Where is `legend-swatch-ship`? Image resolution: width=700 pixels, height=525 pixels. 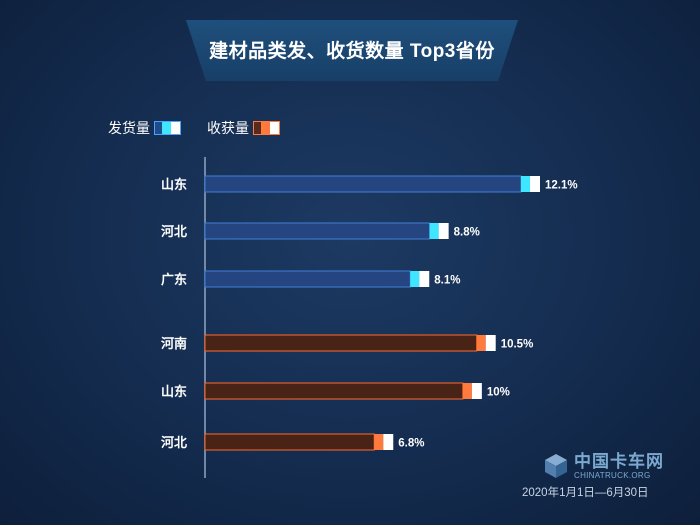 legend-swatch-ship is located at coordinates (167, 128).